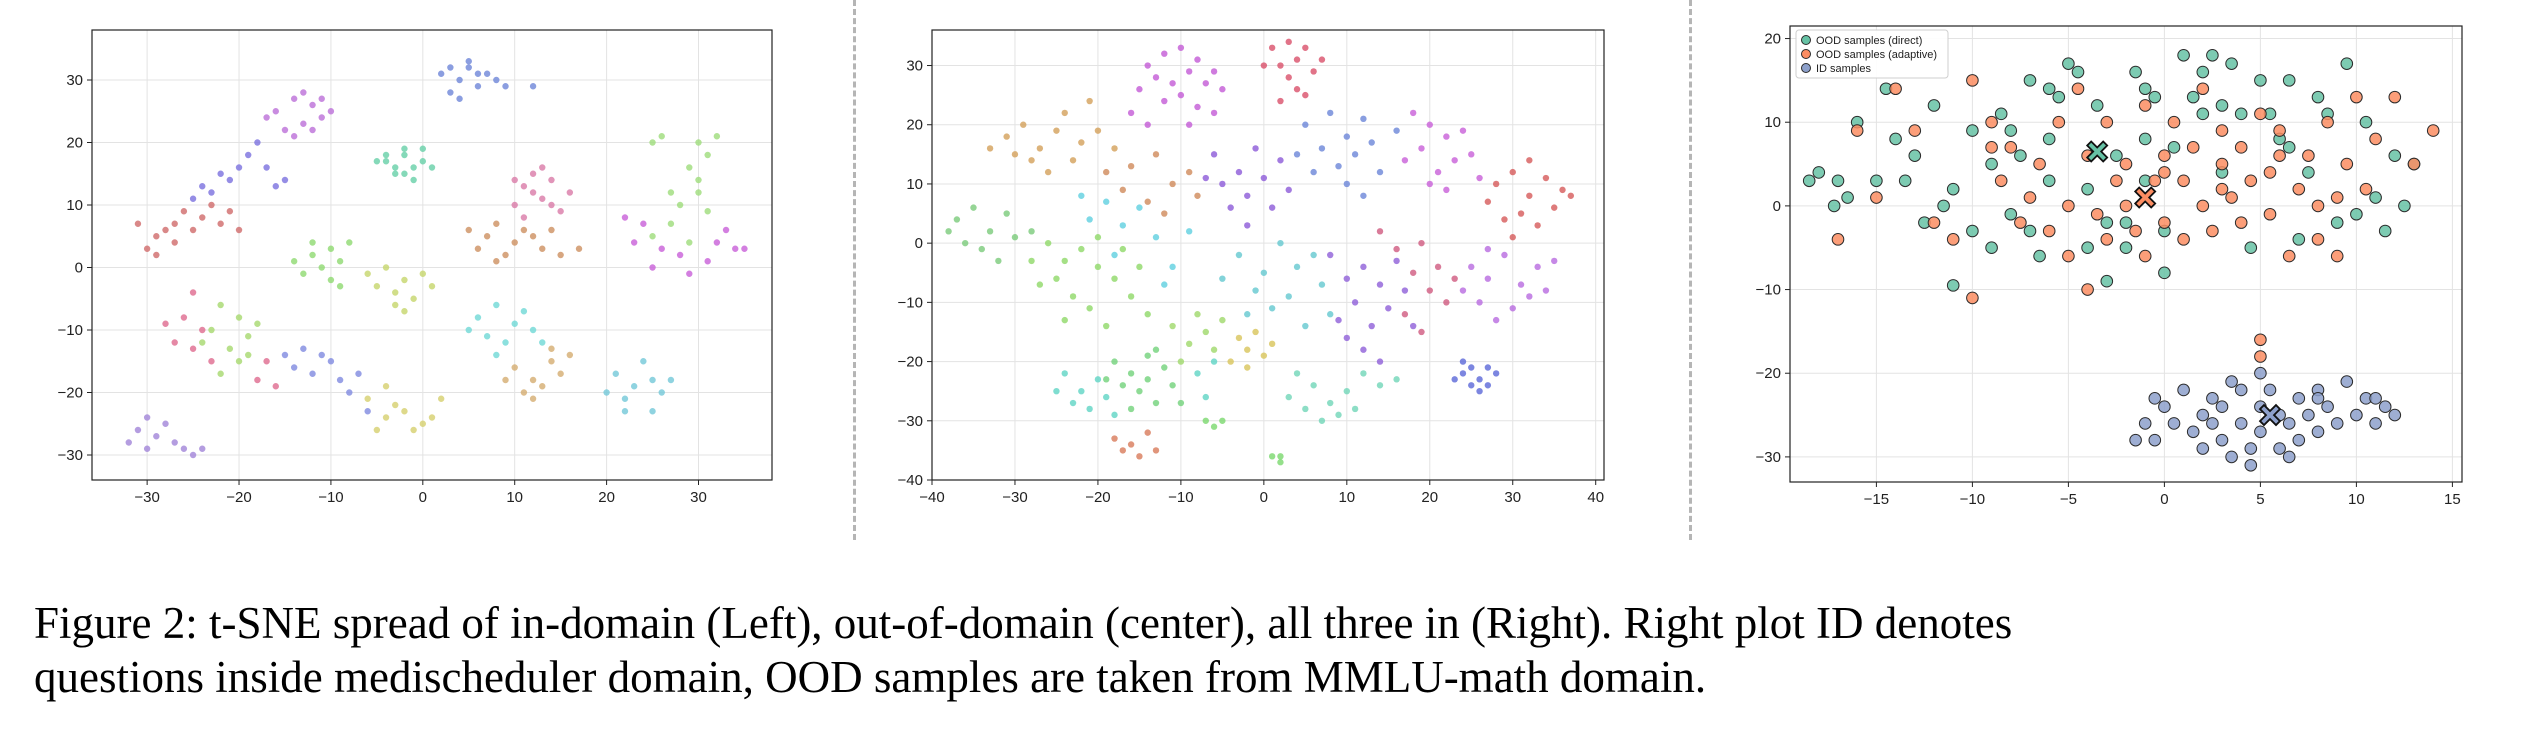 The height and width of the screenshot is (746, 2532). What do you see at coordinates (2164, 499) in the screenshot?
I see `x-tick-label: 0` at bounding box center [2164, 499].